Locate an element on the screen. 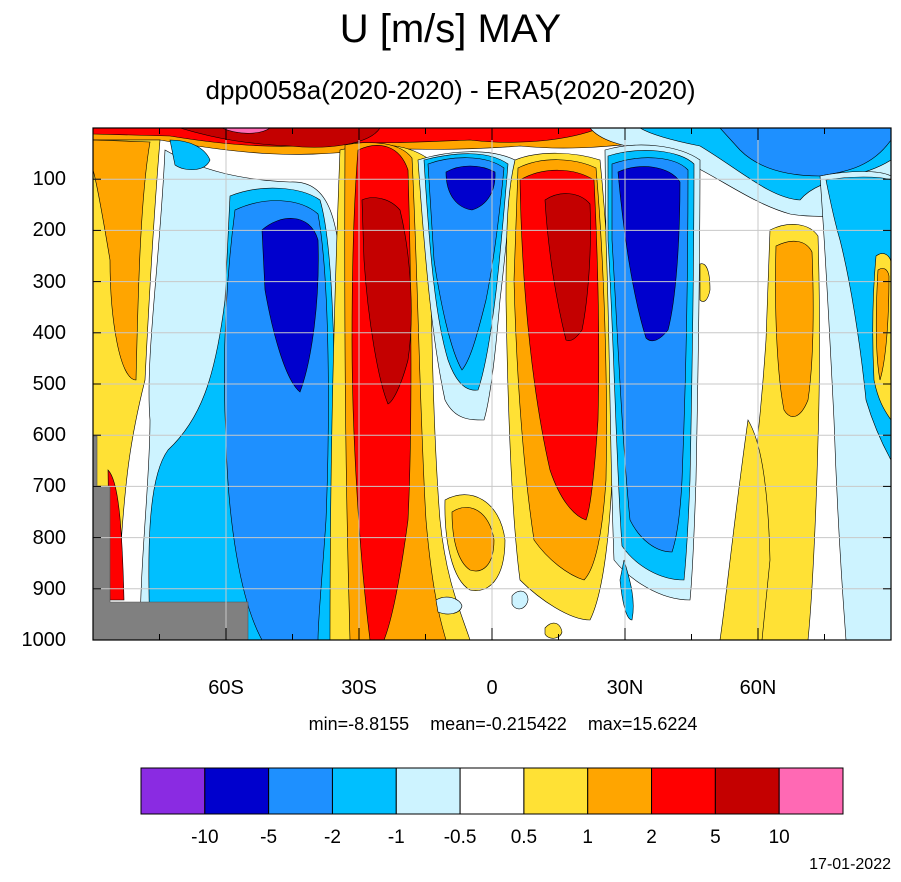  stat-max: max=15.6224 is located at coordinates (642, 724).